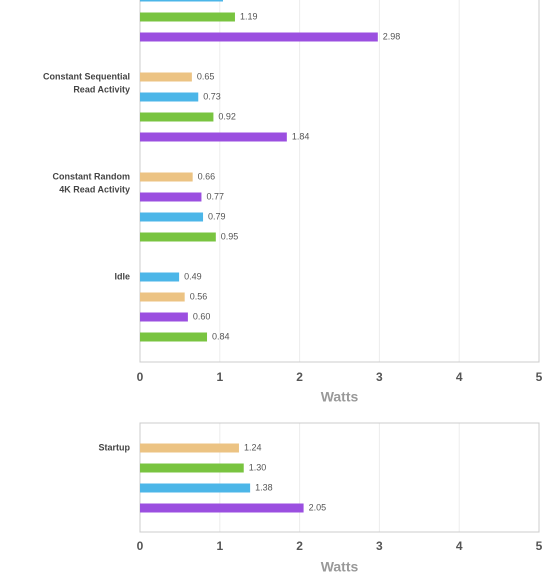  Describe the element at coordinates (217, 216) in the screenshot. I see `value-label: 0.79` at that location.